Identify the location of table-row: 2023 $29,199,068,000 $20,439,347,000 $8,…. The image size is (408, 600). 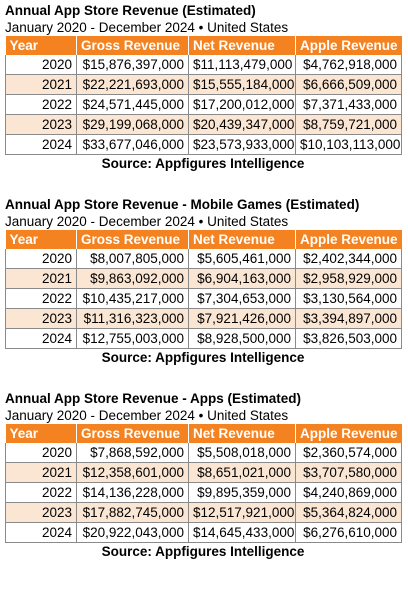
(203, 124).